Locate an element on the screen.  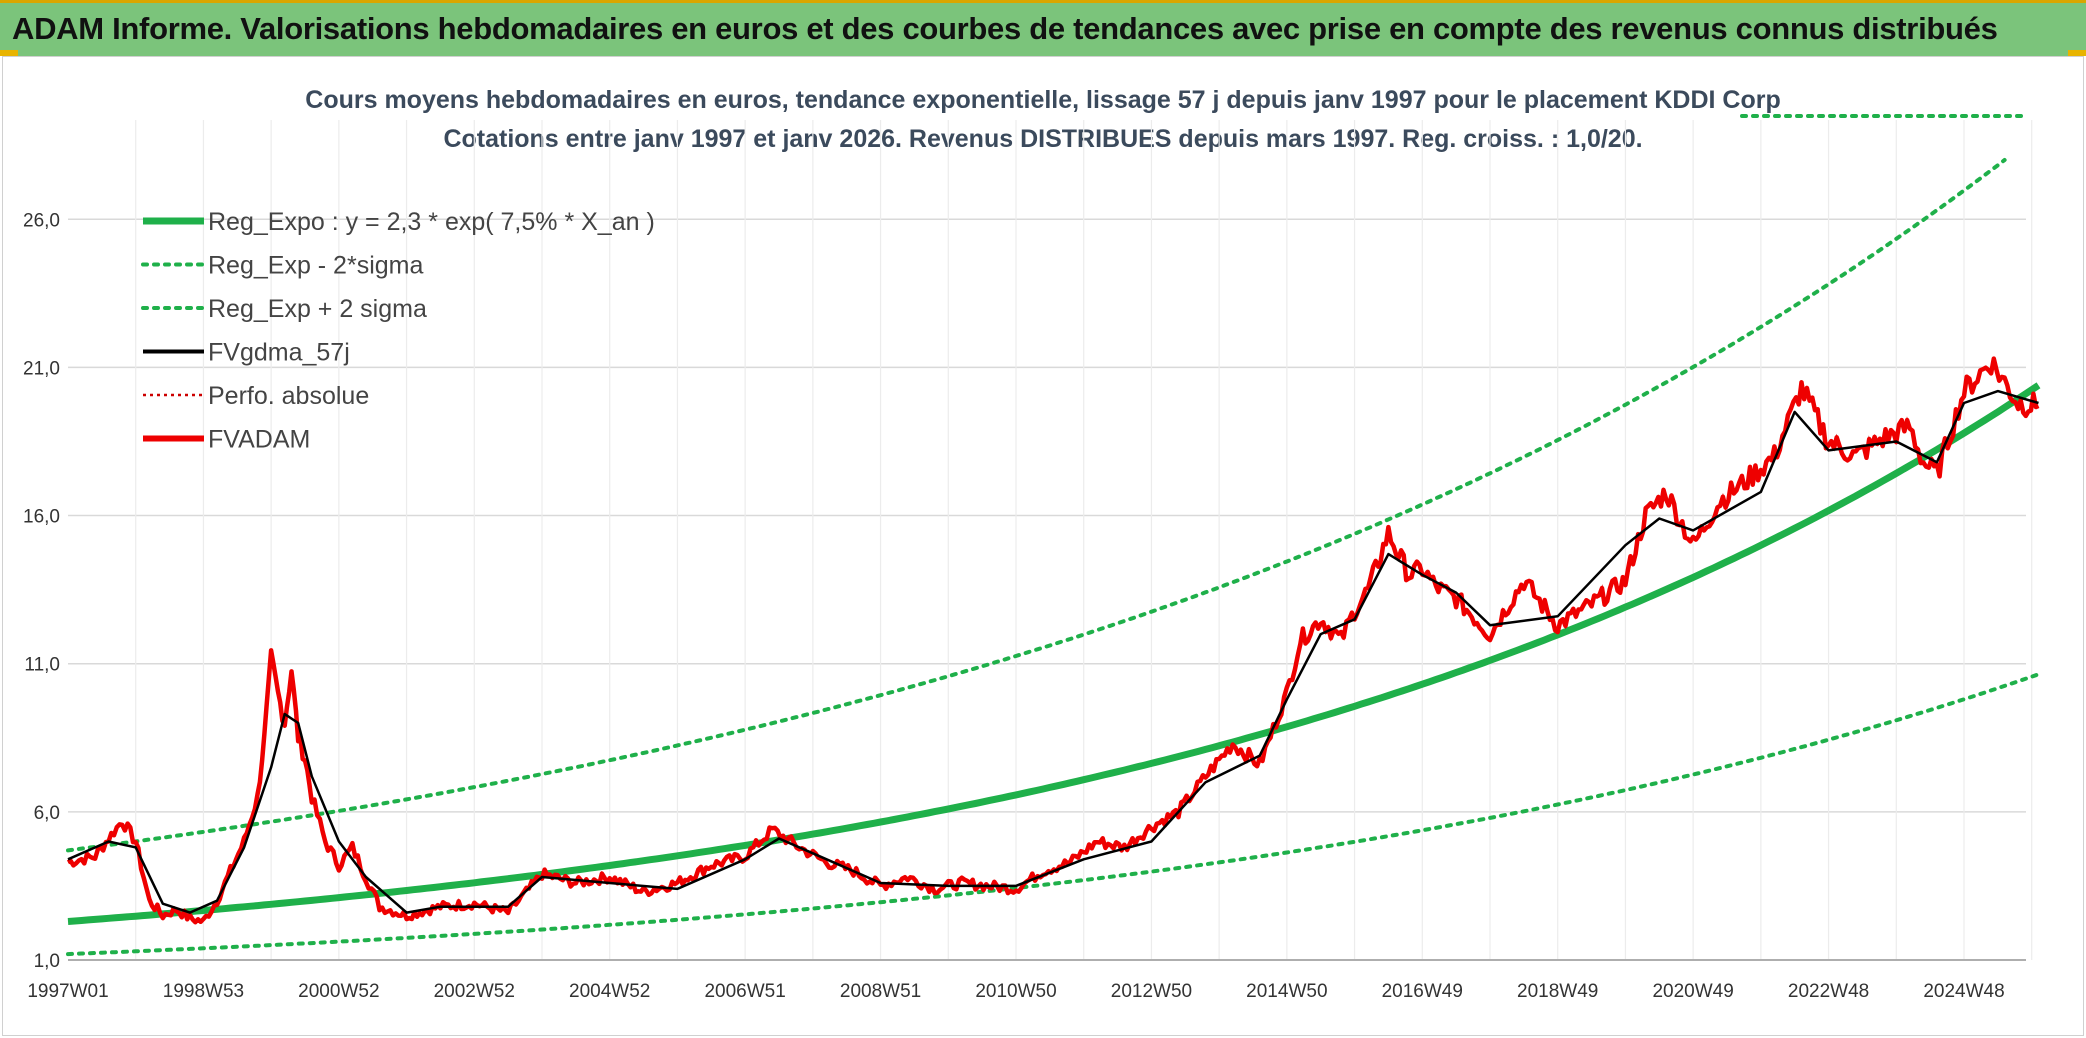
x-tick-label: 2020W49 is located at coordinates (1692, 991).